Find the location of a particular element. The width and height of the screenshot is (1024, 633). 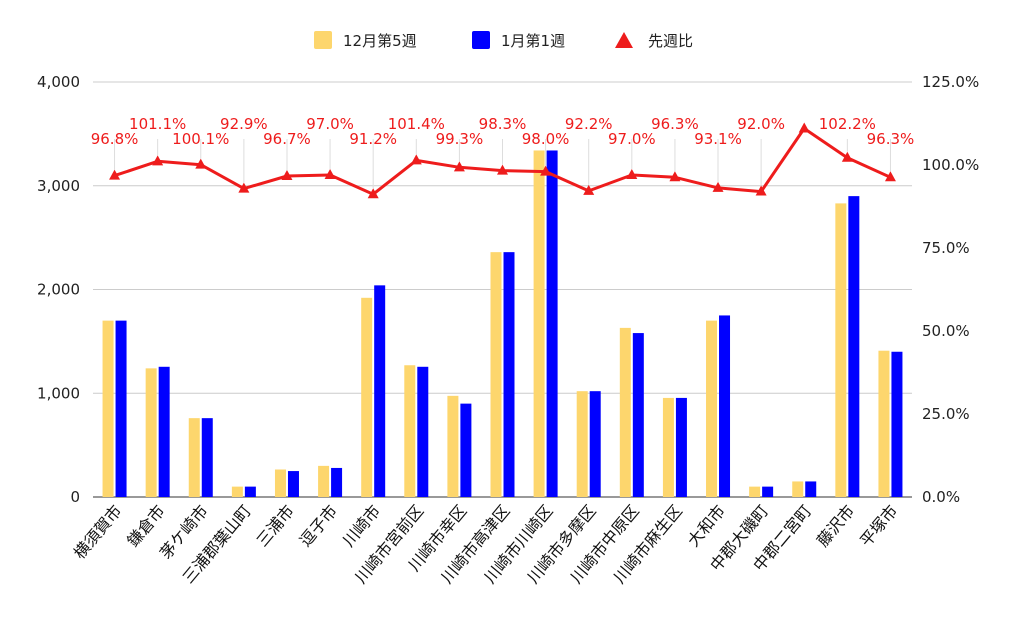

category-label: 横須賀市 is located at coordinates (98, 531).